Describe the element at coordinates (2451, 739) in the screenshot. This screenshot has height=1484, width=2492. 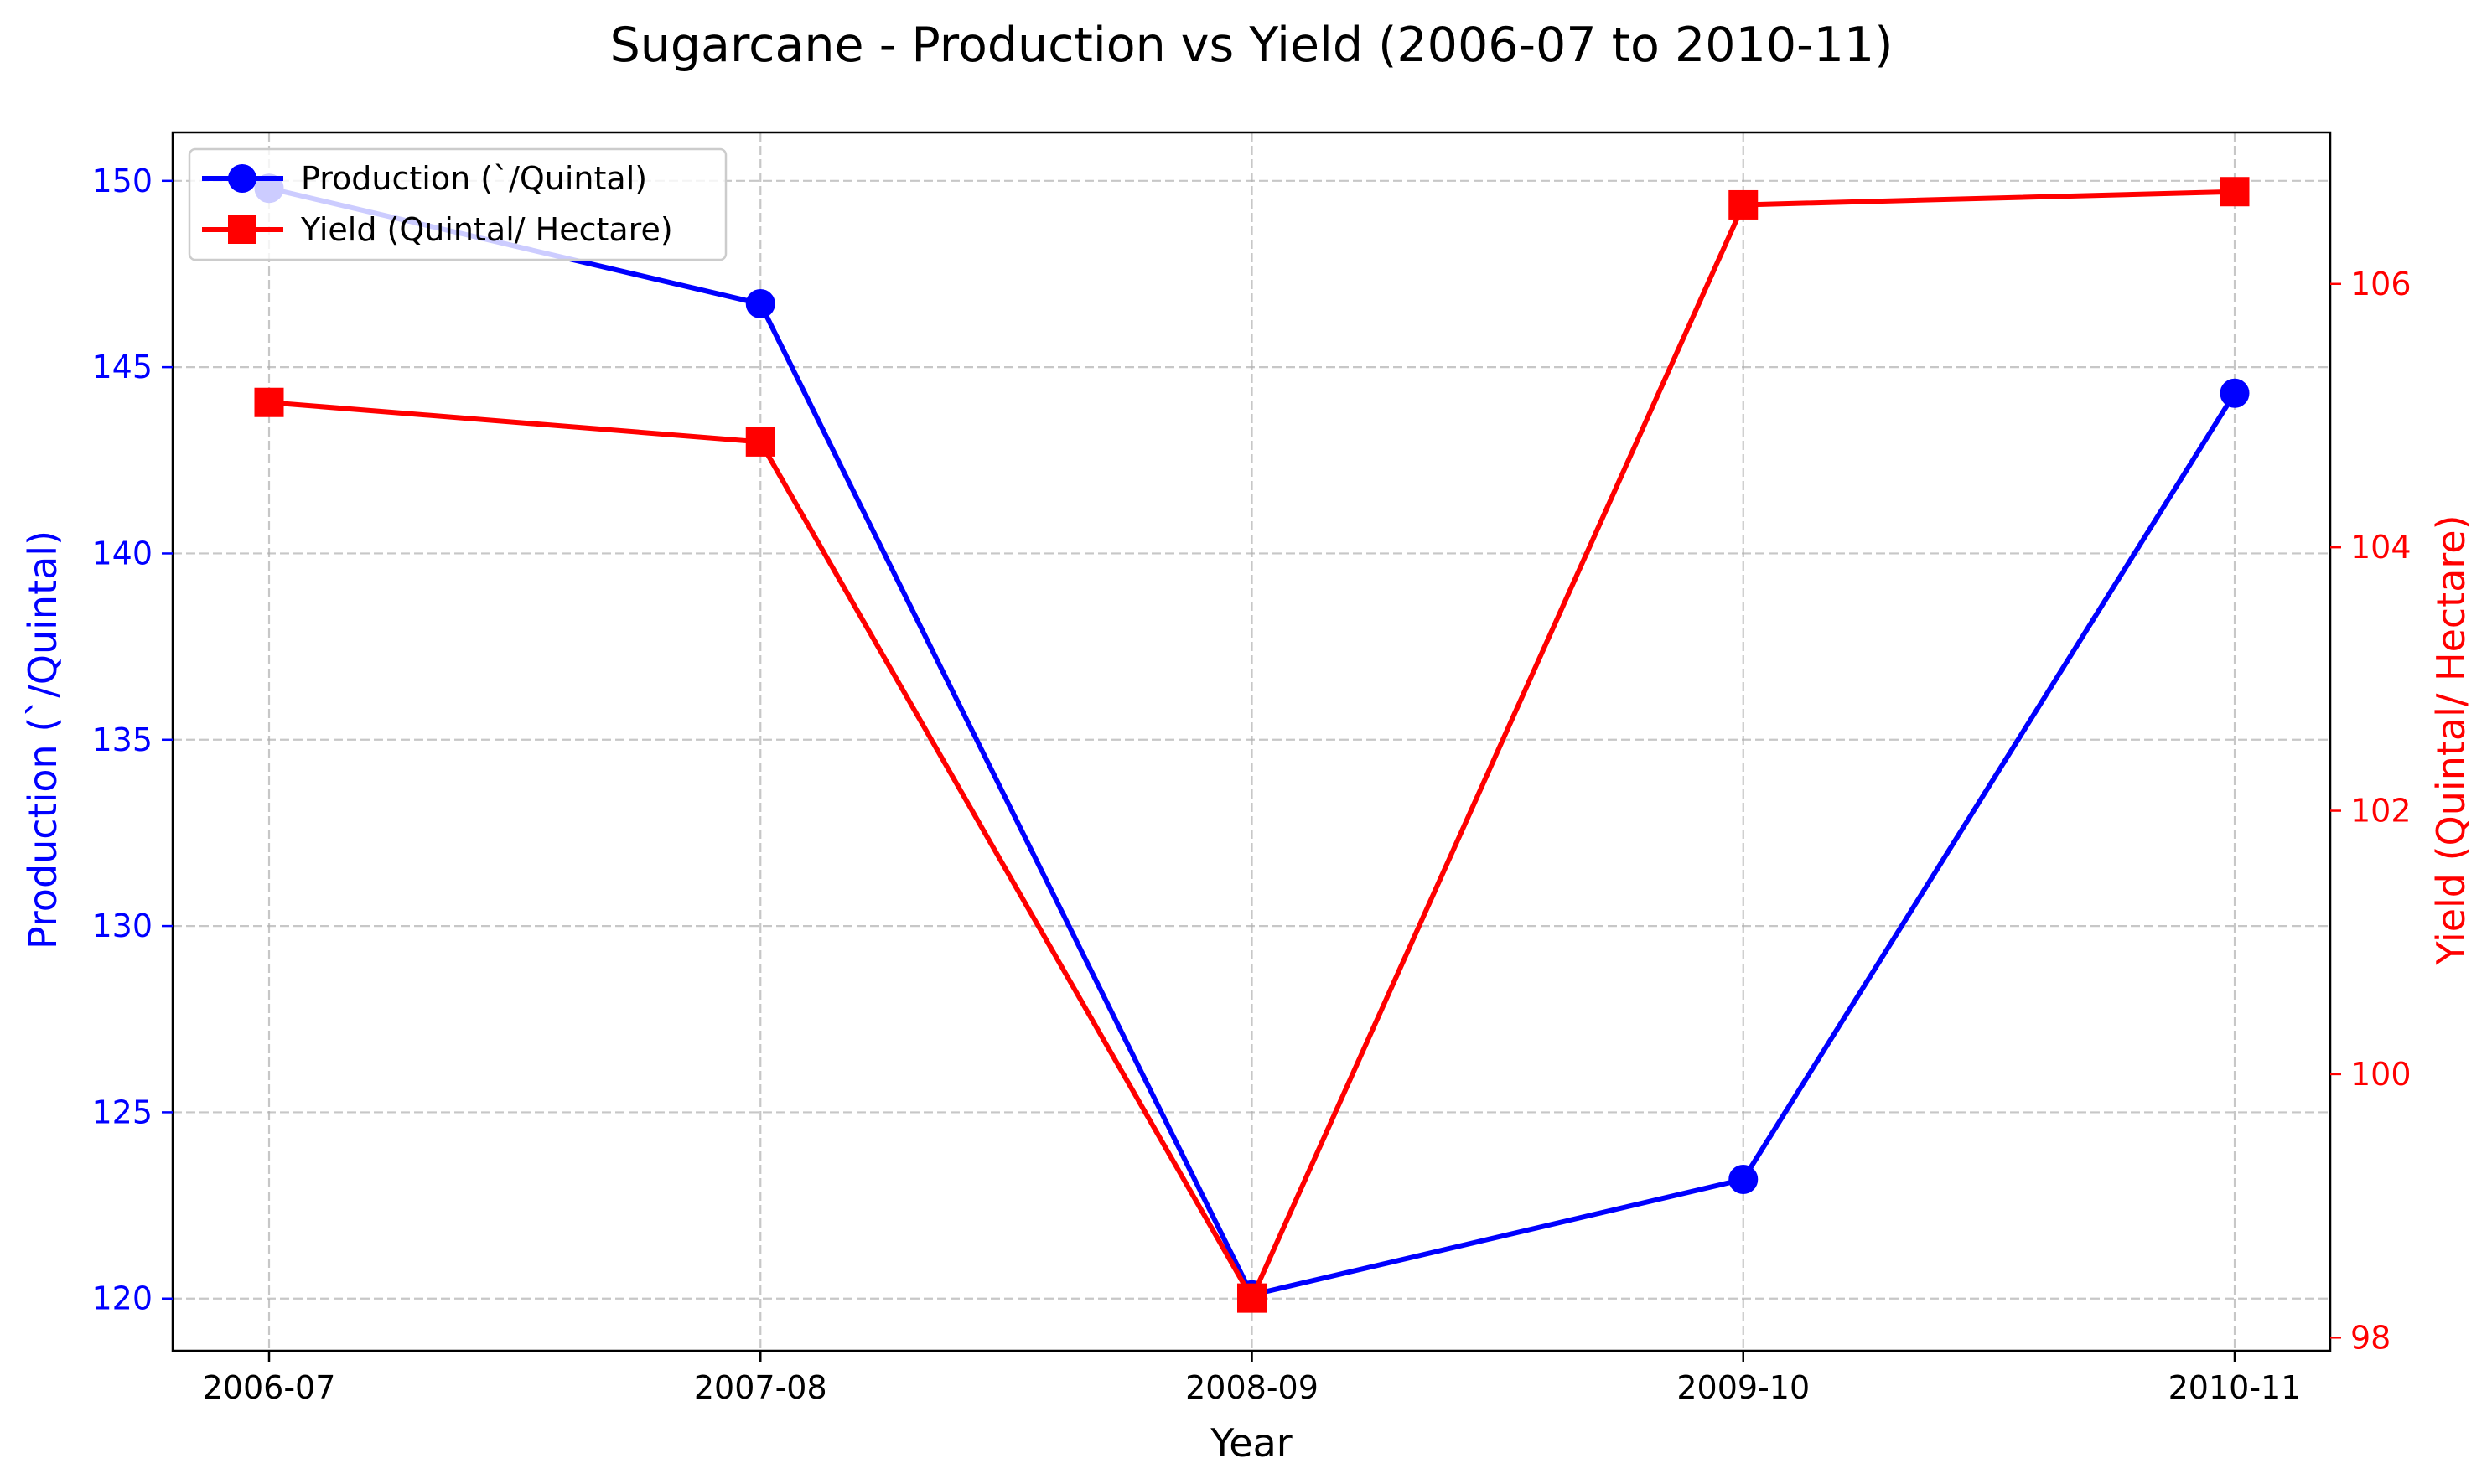
I see `y-right-axis-label: Yield (Quintal/ Hectare)` at that location.